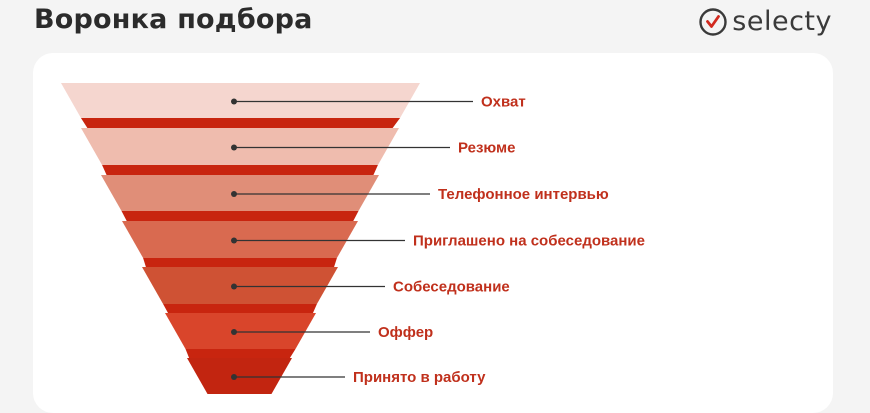 The image size is (870, 413). I want to click on funnel-stage-label: Собеседование, so click(451, 287).